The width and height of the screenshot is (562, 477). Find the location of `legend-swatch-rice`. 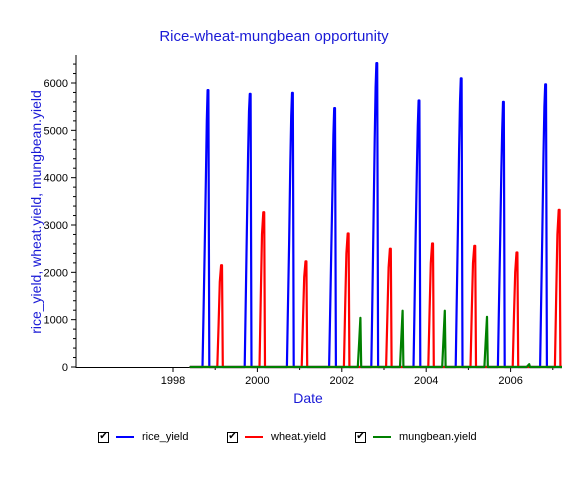

legend-swatch-rice is located at coordinates (125, 437).